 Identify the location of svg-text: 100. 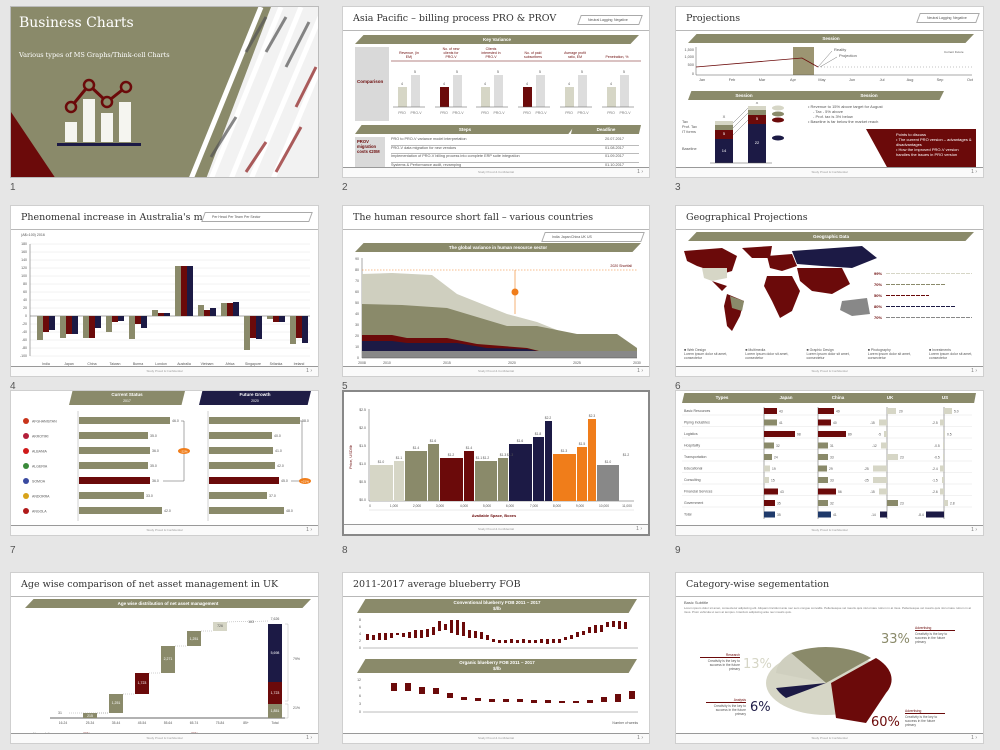
(24, 276).